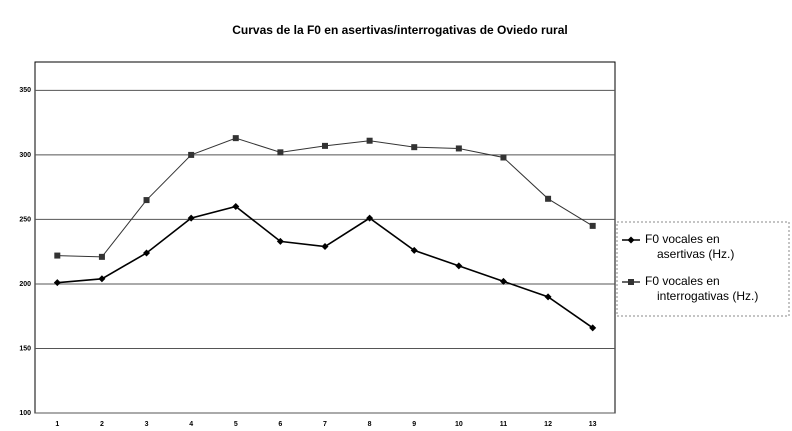 This screenshot has height=431, width=792. What do you see at coordinates (57, 424) in the screenshot?
I see `x-tick-label: 1` at bounding box center [57, 424].